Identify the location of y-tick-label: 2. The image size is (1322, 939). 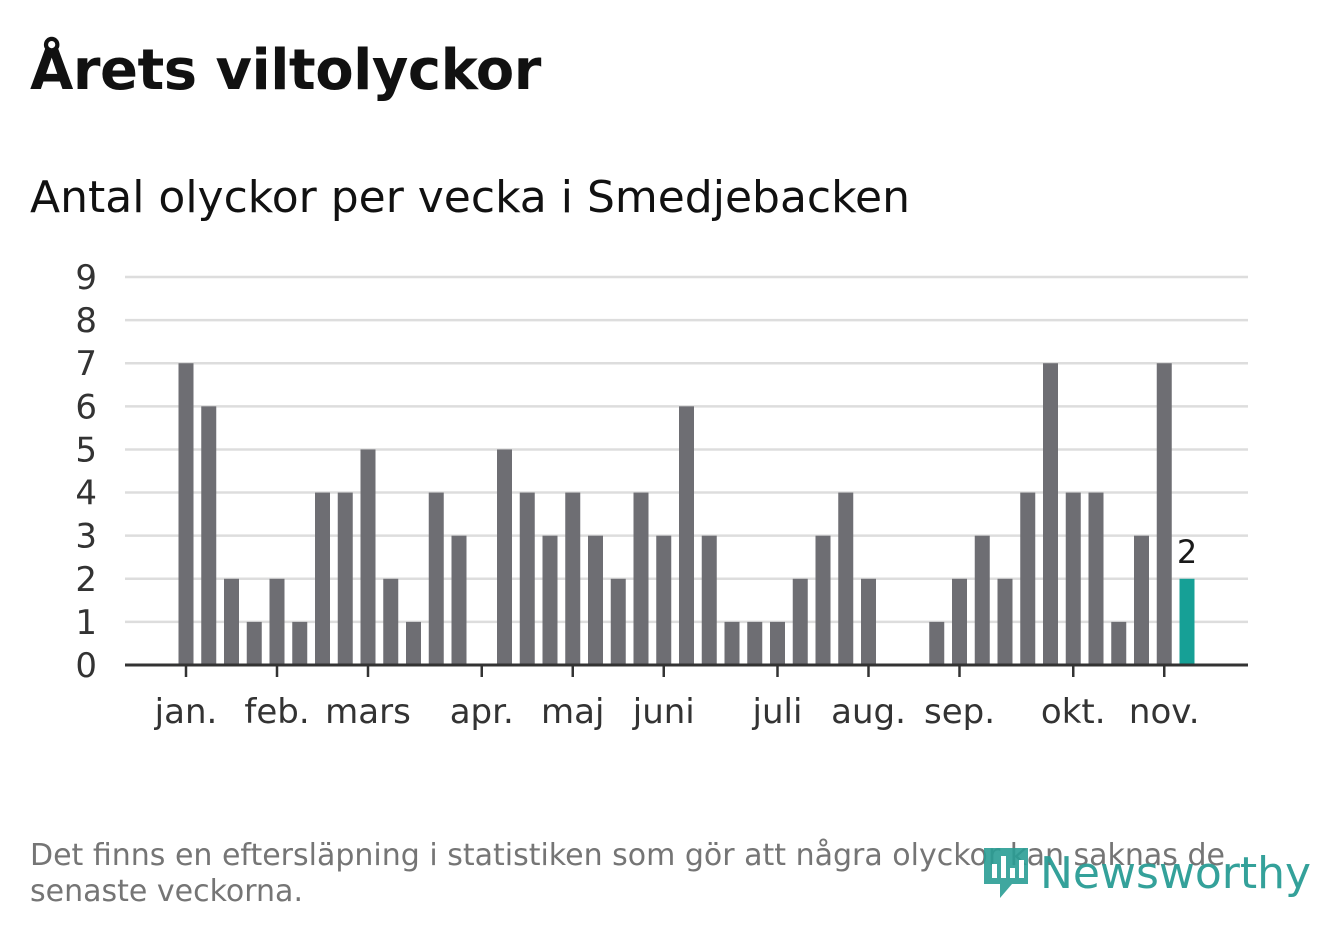
(86, 580).